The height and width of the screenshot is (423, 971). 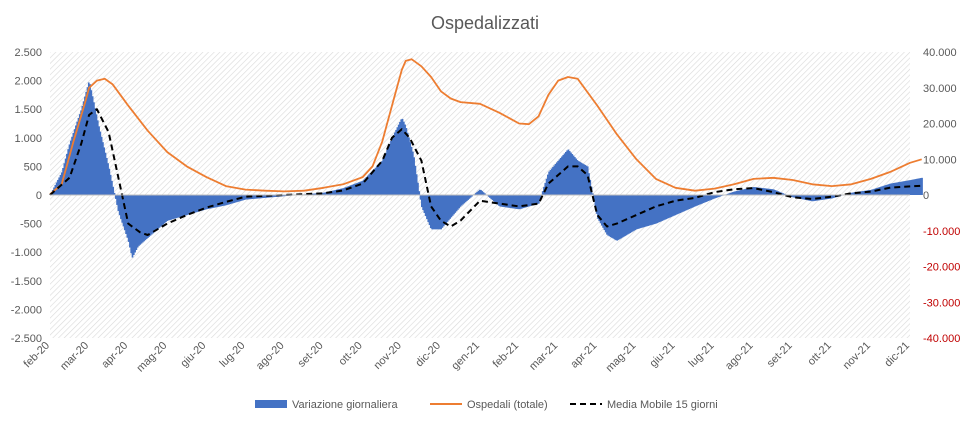 I want to click on x-tick-label: mar-20, so click(x=74, y=356).